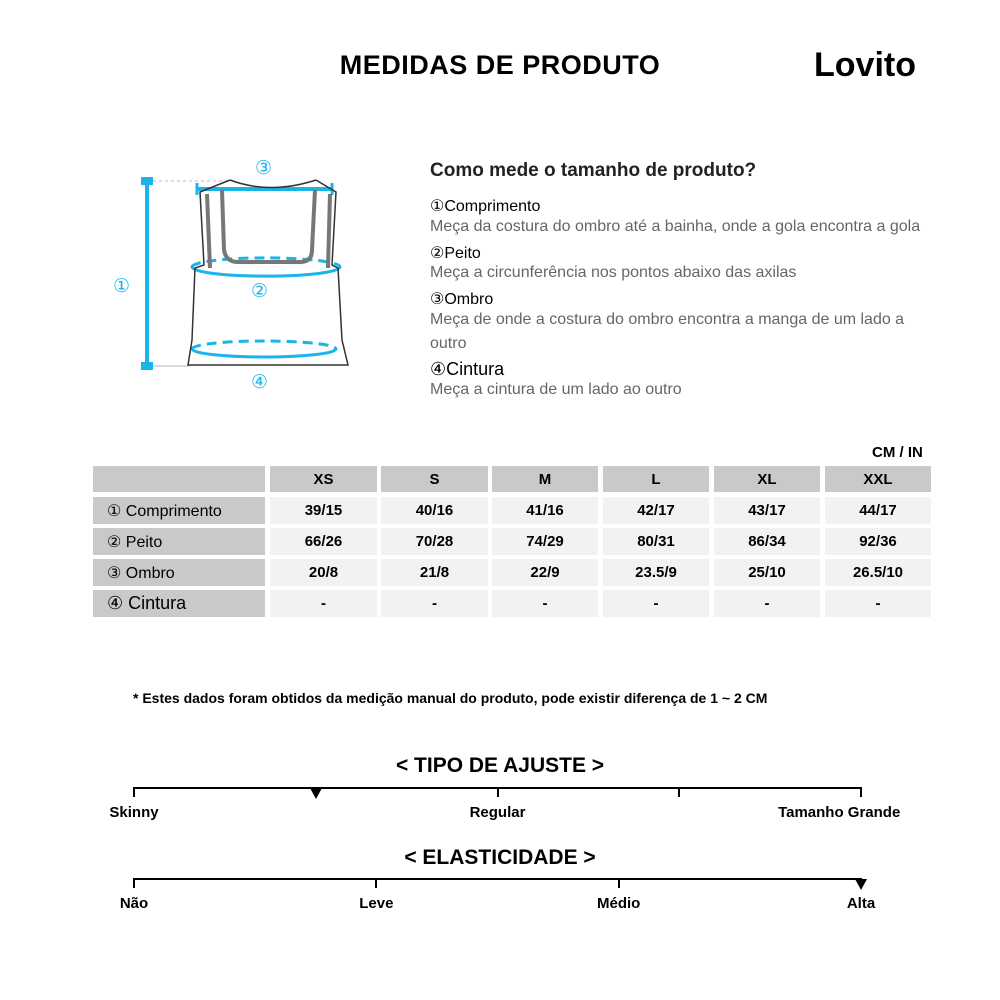 The height and width of the screenshot is (1000, 1000). Describe the element at coordinates (434, 510) in the screenshot. I see `table-cell: 40/16` at that location.